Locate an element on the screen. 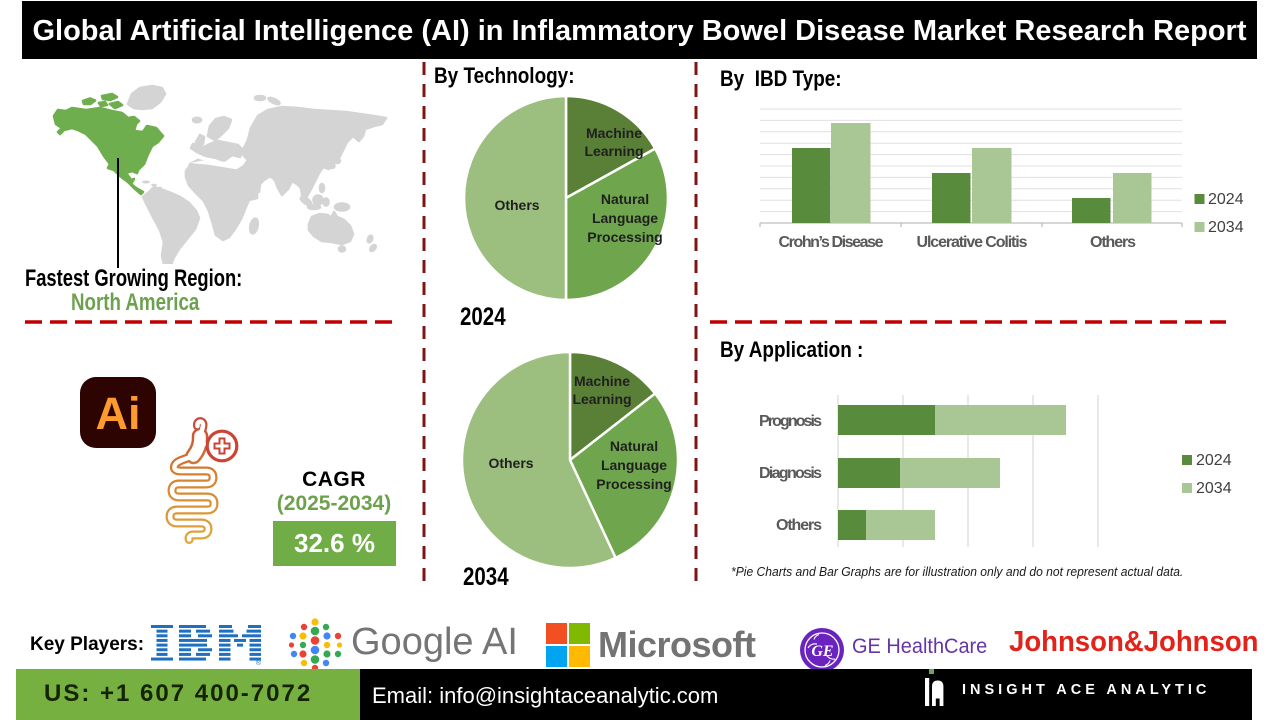 The width and height of the screenshot is (1280, 720). svg-text: Ulcerative Colitis is located at coordinates (972, 242).